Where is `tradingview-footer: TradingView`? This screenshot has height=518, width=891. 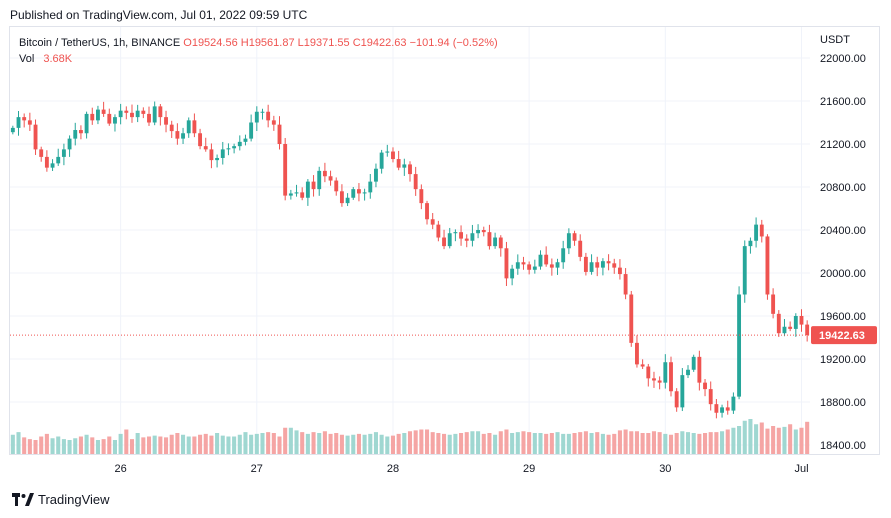
tradingview-footer: TradingView is located at coordinates (61, 499).